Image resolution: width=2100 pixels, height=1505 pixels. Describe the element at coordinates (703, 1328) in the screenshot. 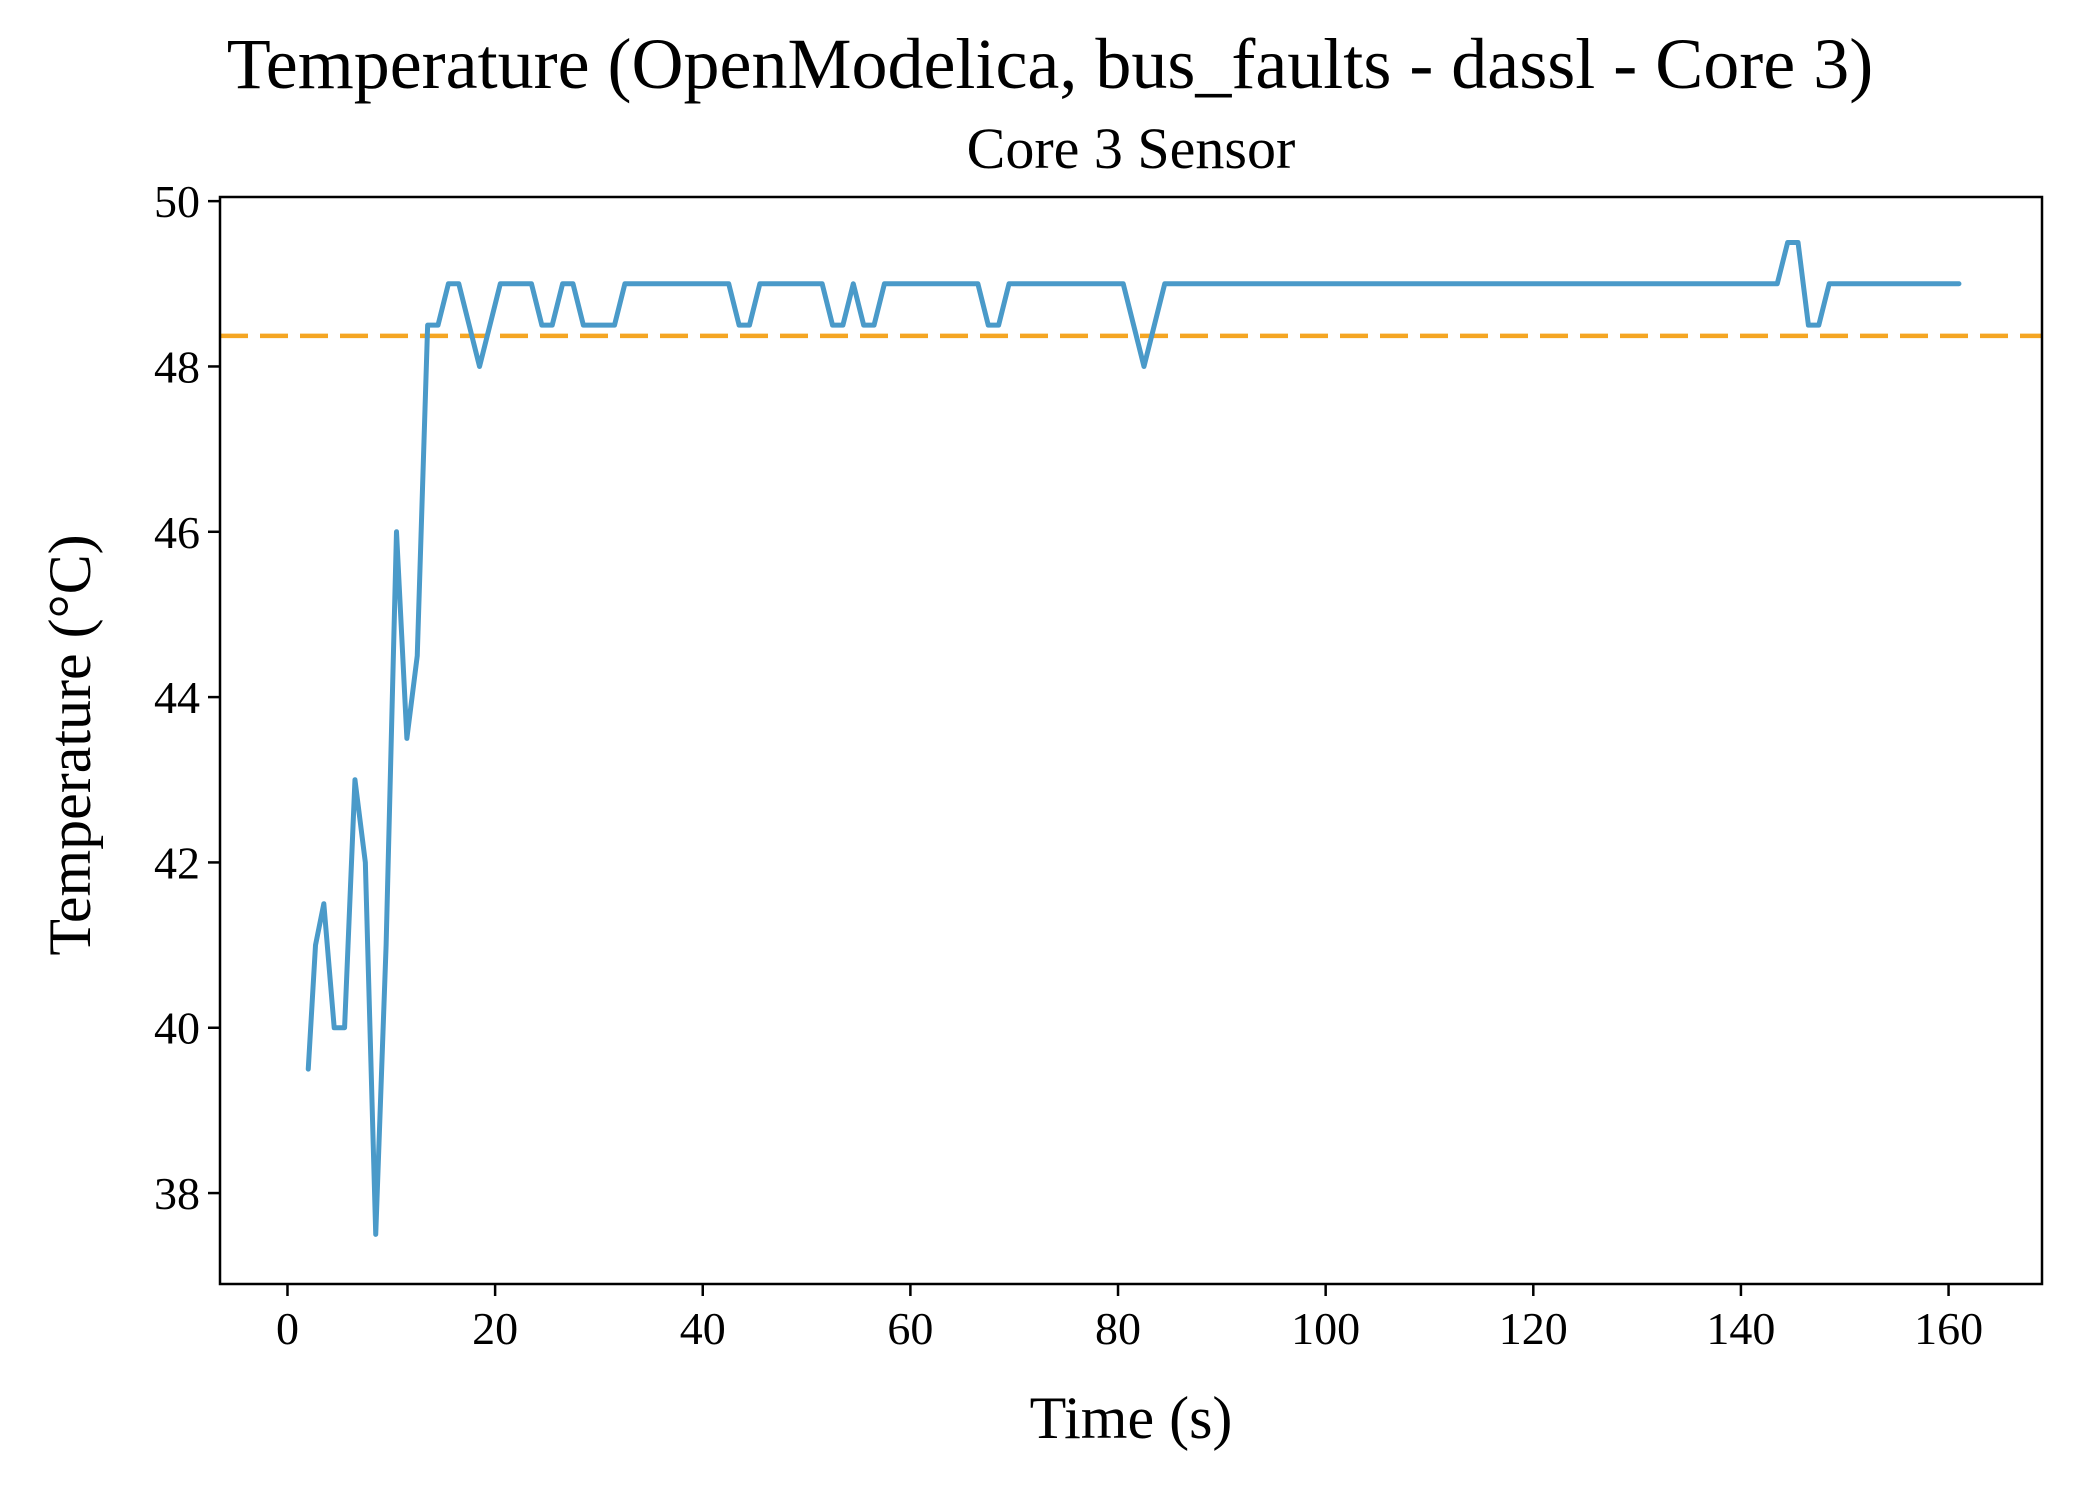

I see `x-tick-label-40: 40` at that location.